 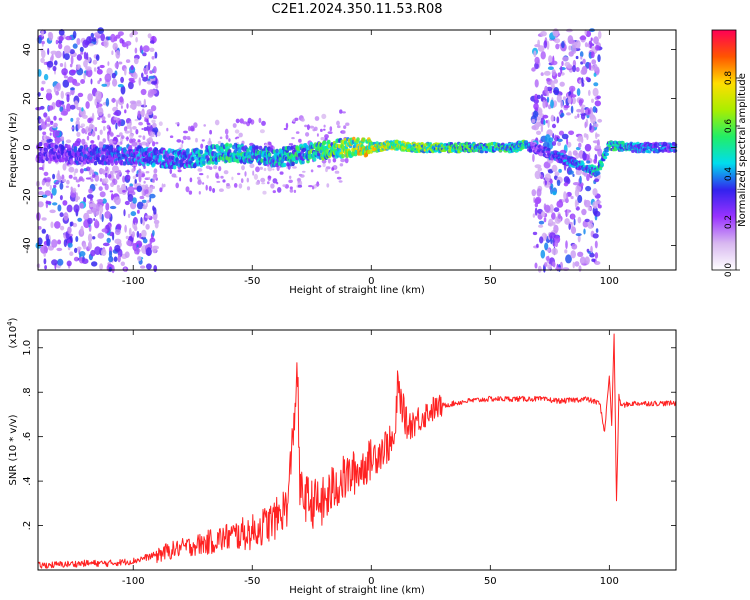 What do you see at coordinates (490, 281) in the screenshot?
I see `x-tick-label: 50` at bounding box center [490, 281].